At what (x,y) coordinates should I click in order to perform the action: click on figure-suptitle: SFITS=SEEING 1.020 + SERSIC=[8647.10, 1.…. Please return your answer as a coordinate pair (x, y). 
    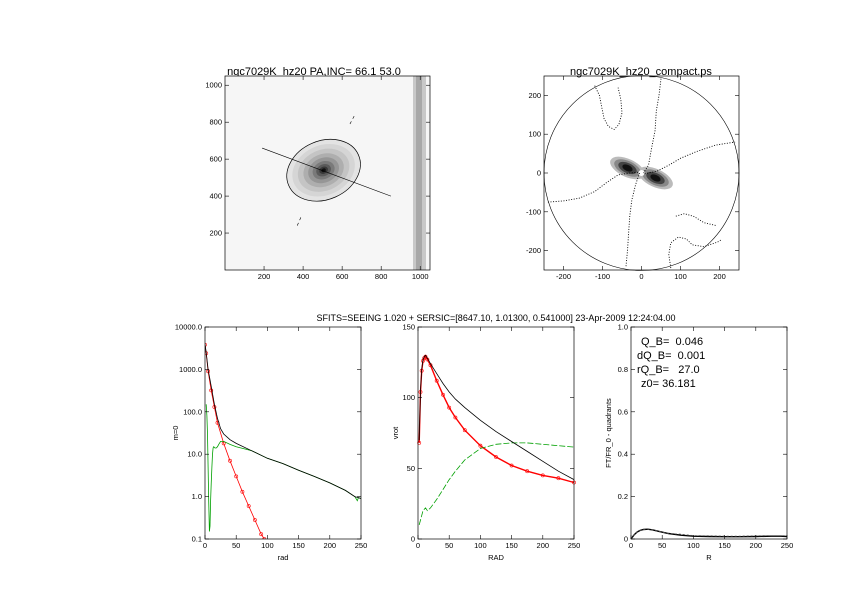
    Looking at the image, I should click on (496, 318).